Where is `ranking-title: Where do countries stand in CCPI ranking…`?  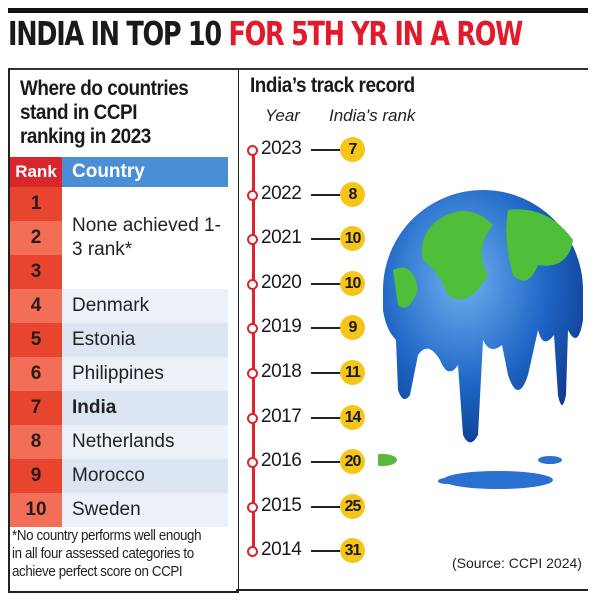 ranking-title: Where do countries stand in CCPI ranking… is located at coordinates (117, 113).